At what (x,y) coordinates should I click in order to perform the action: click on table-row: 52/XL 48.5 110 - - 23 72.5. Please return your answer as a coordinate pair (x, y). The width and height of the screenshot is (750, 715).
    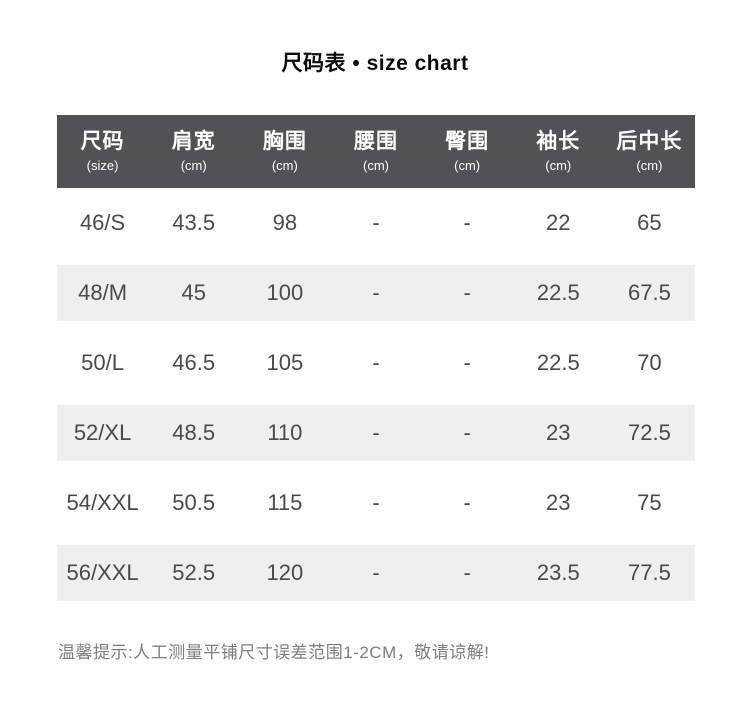
    Looking at the image, I should click on (376, 433).